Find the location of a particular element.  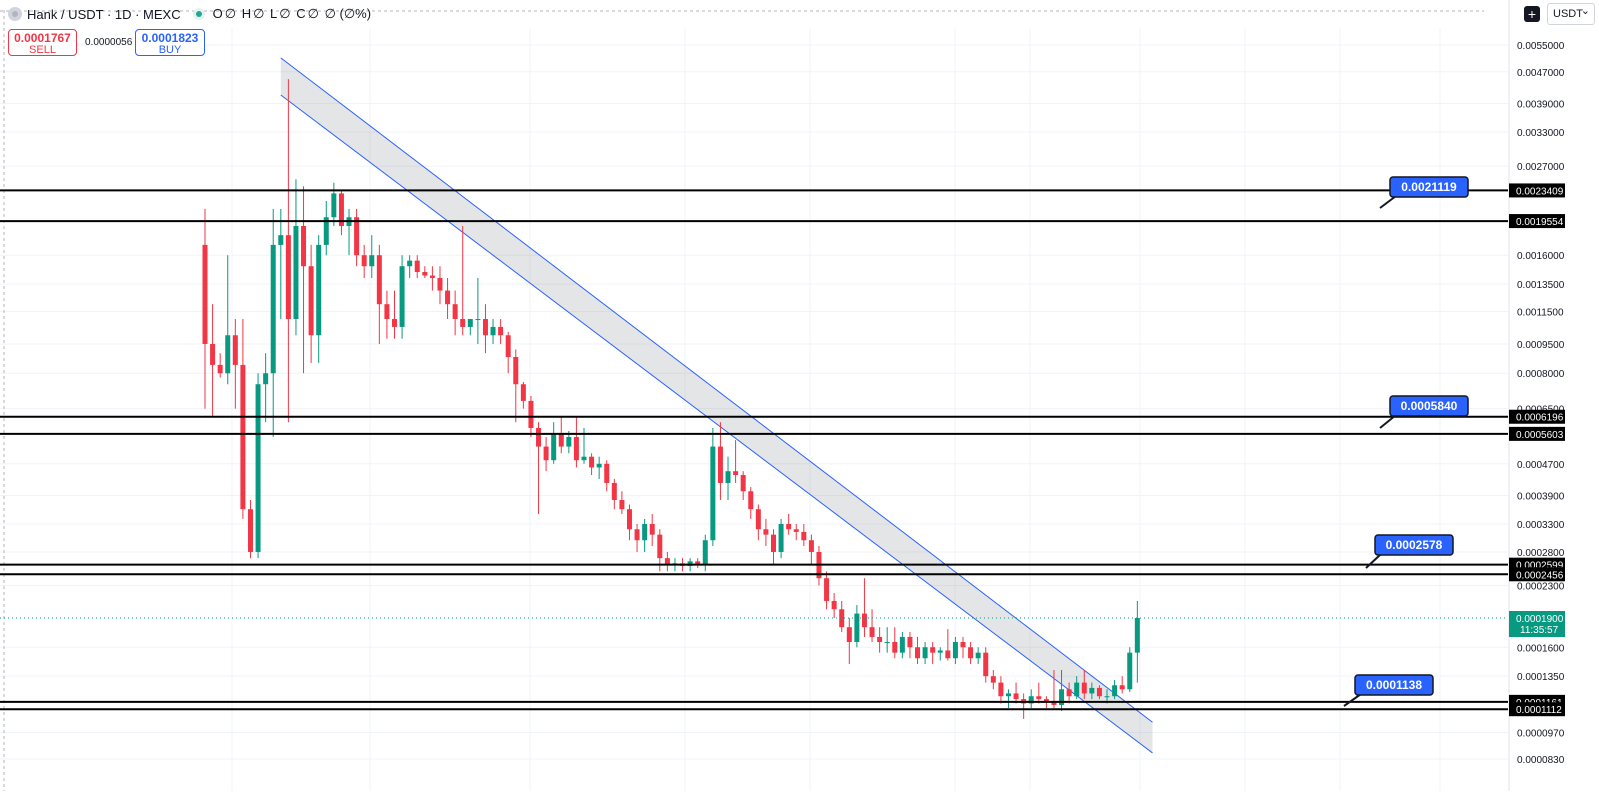

callout: 0.0001138 is located at coordinates (1388, 690).